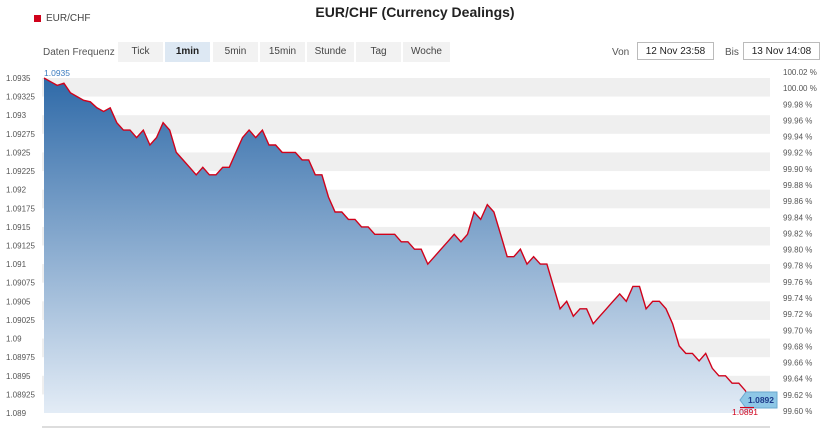 Image resolution: width=830 pixels, height=437 pixels. What do you see at coordinates (797, 314) in the screenshot?
I see `y-right-tick-label: 99.72 %` at bounding box center [797, 314].